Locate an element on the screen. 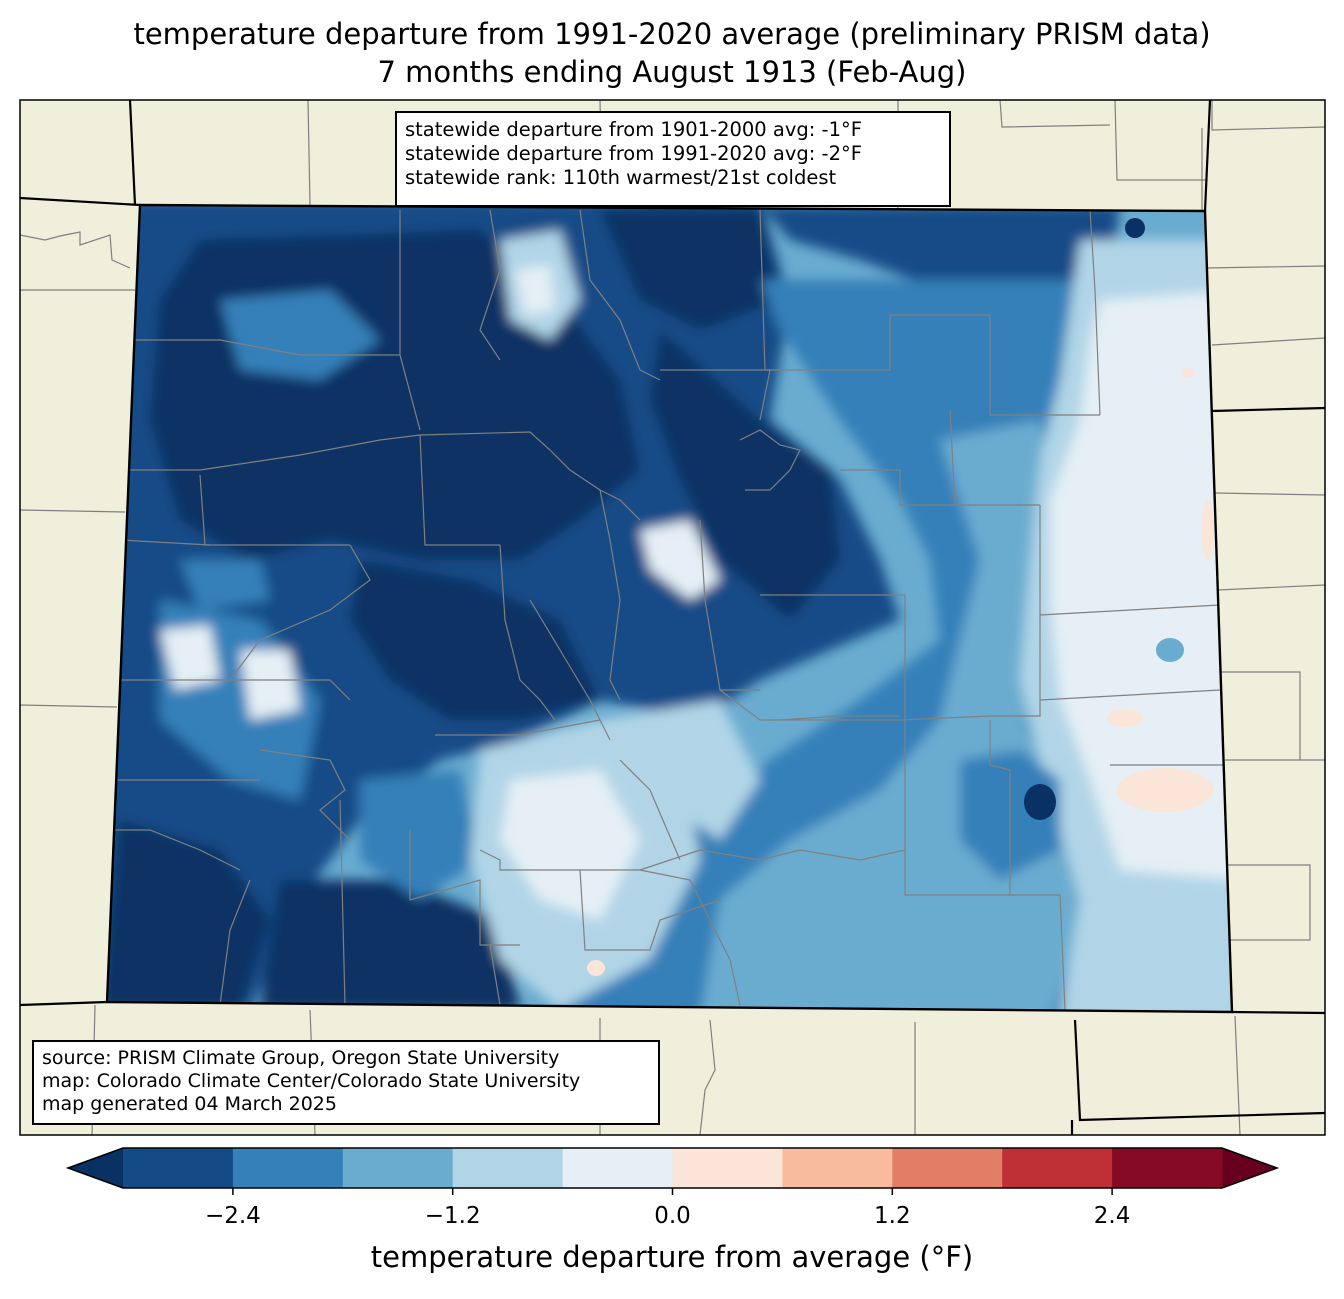  colorbar is located at coordinates (672, 1171).